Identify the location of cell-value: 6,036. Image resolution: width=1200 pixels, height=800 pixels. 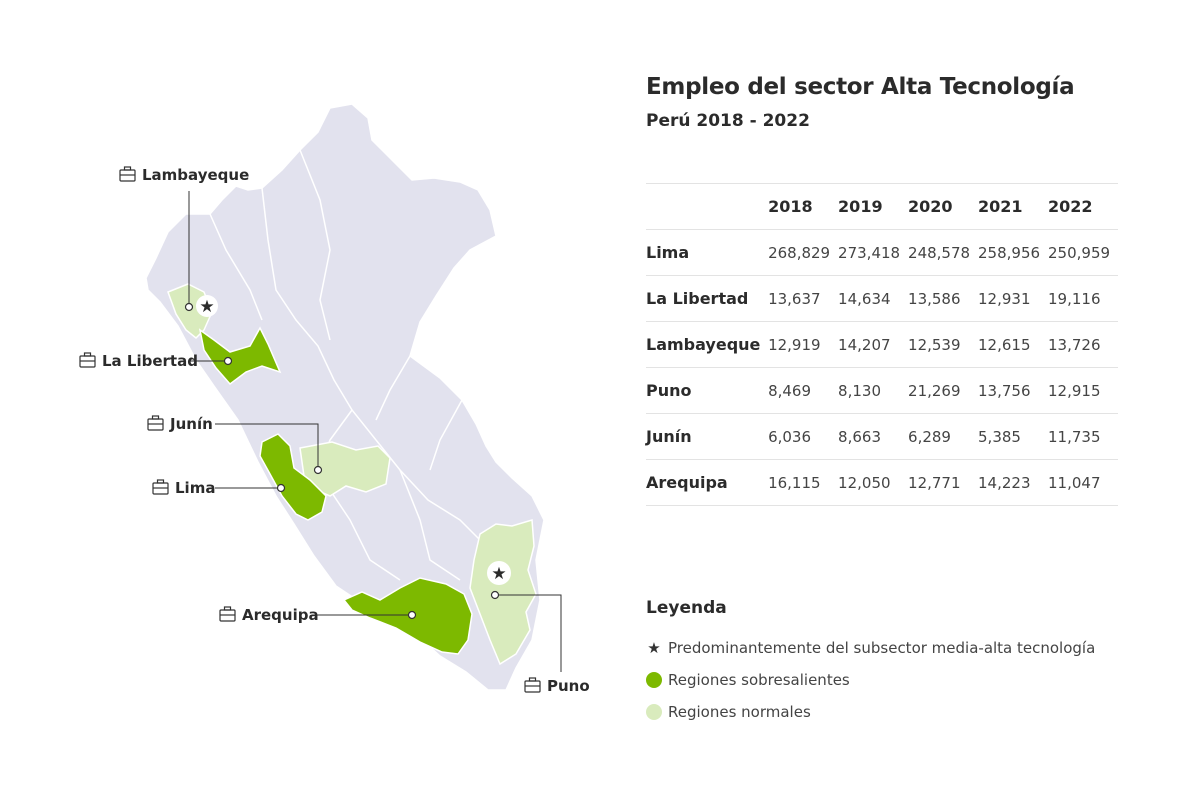
(803, 436).